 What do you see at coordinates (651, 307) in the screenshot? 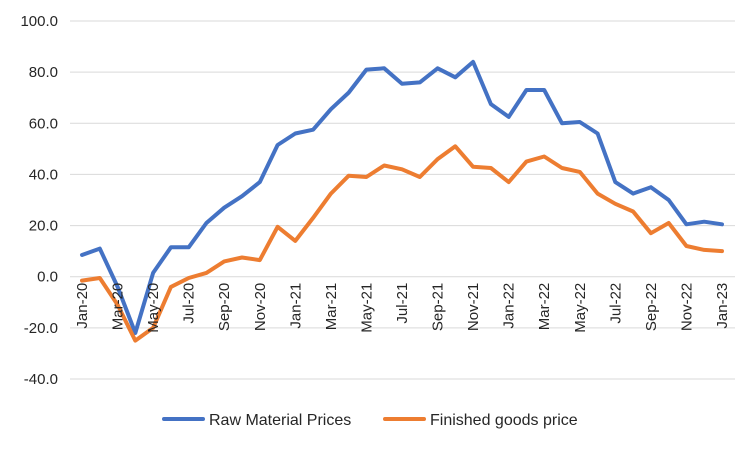
I see `x-tick-label: Sep-22` at bounding box center [651, 307].